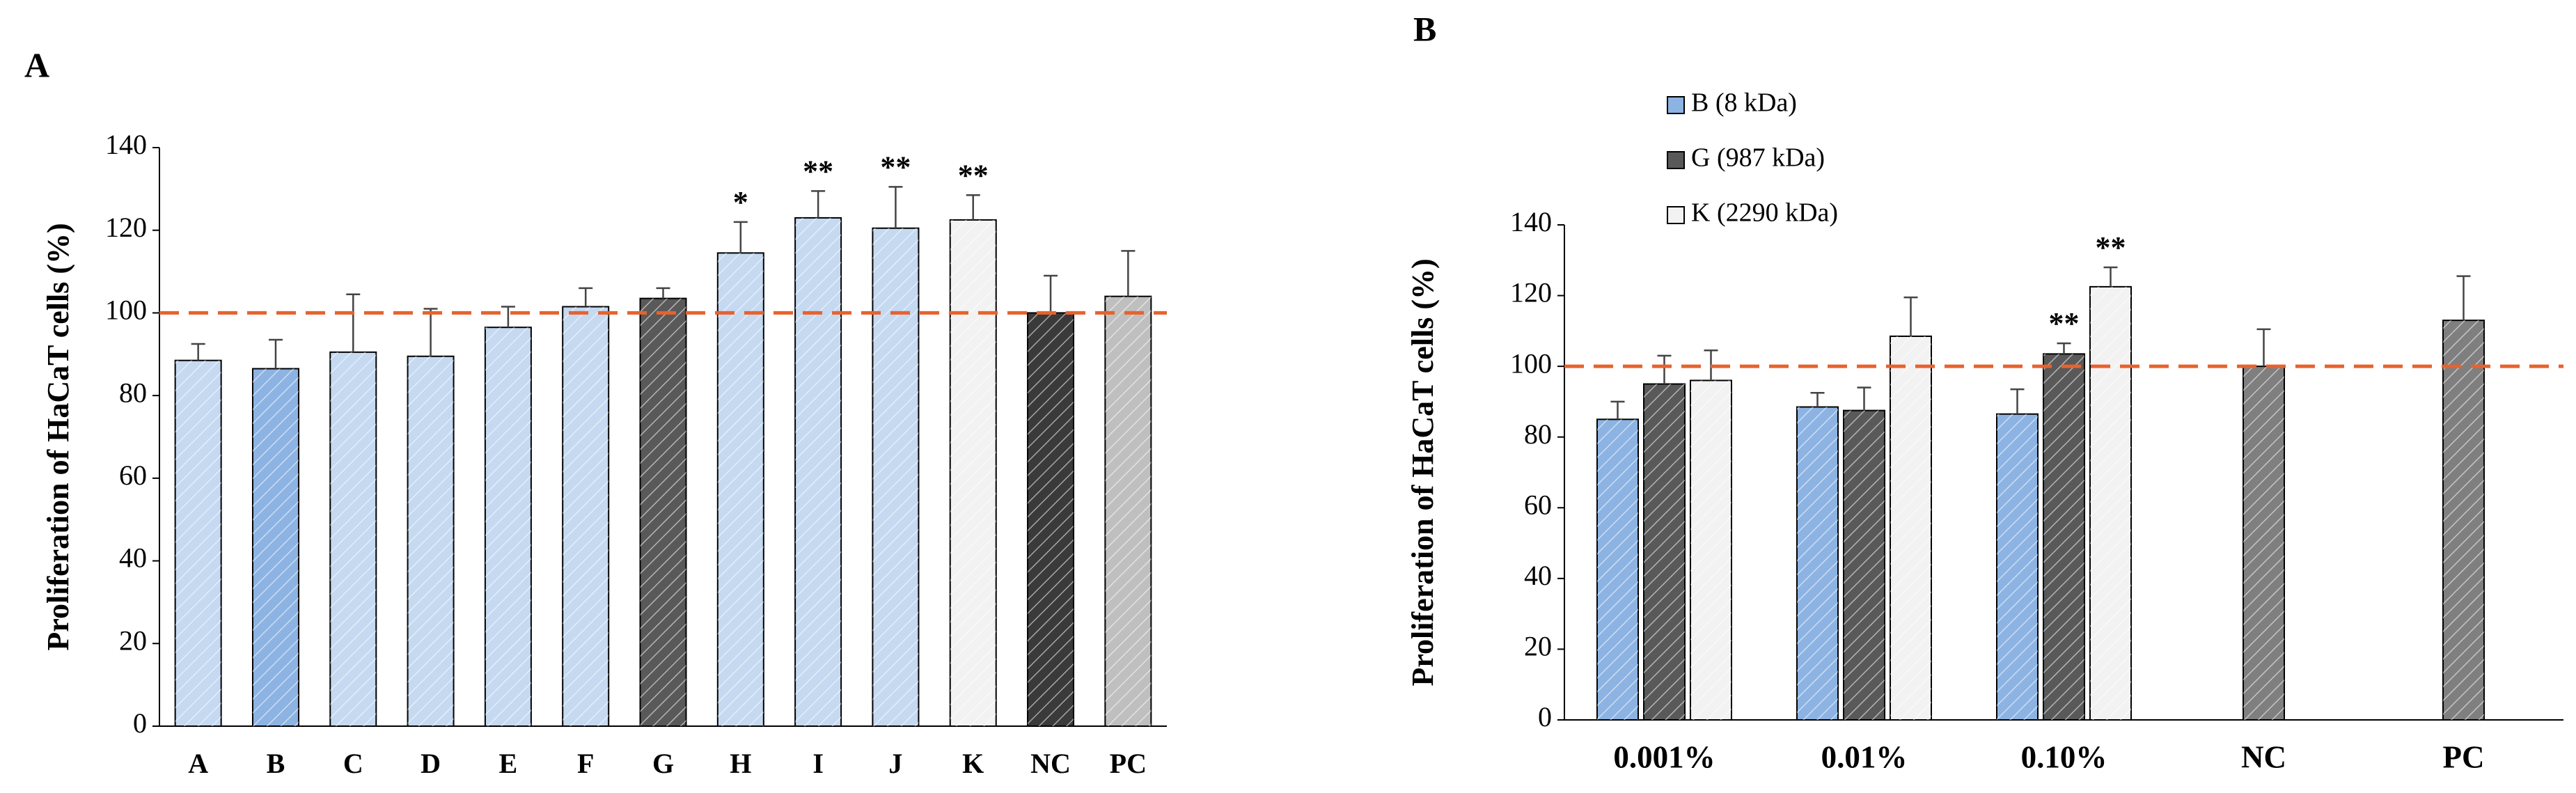 The width and height of the screenshot is (2576, 793). I want to click on x-tick-label: B, so click(276, 763).